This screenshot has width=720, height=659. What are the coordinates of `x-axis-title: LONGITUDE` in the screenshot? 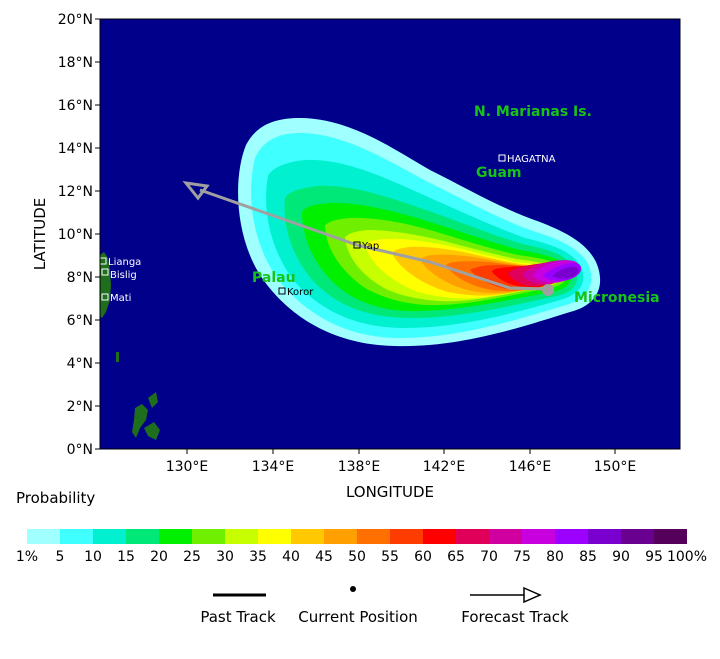 It's located at (390, 492).